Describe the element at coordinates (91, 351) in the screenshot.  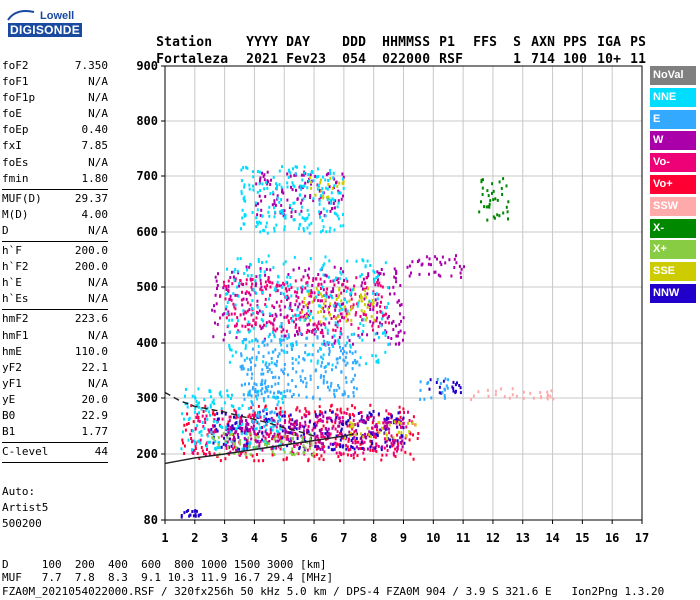
I see `param-value: 110.0` at that location.